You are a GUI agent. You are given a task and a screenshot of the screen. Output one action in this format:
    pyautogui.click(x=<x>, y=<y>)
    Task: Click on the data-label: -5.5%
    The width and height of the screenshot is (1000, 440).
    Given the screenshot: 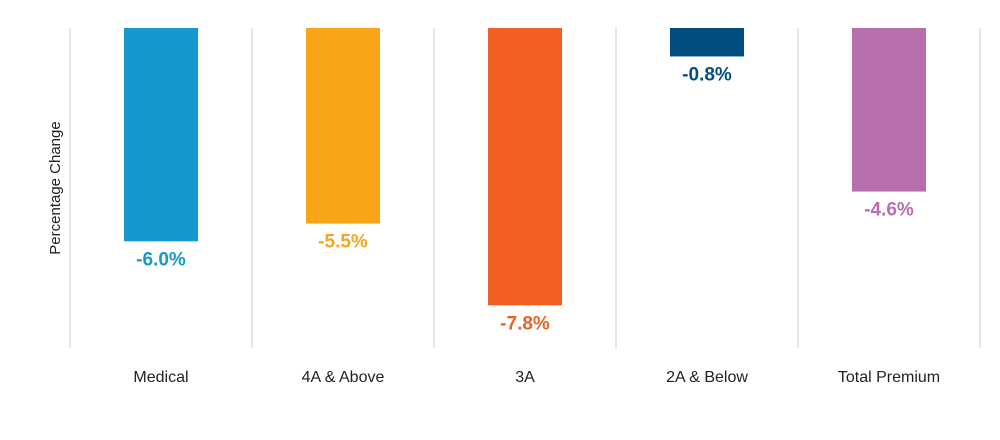 What is the action you would take?
    pyautogui.click(x=343, y=242)
    